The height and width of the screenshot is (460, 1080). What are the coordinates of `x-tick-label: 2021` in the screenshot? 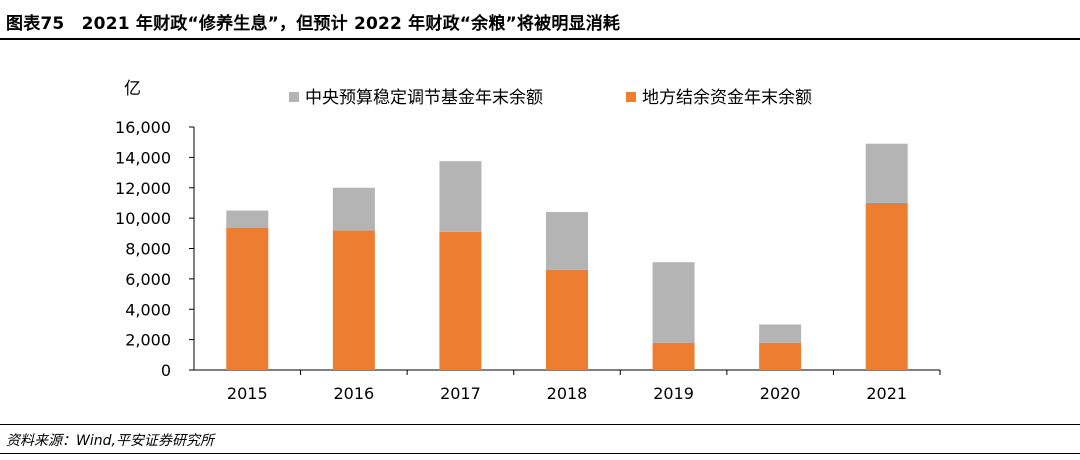 It's located at (886, 393).